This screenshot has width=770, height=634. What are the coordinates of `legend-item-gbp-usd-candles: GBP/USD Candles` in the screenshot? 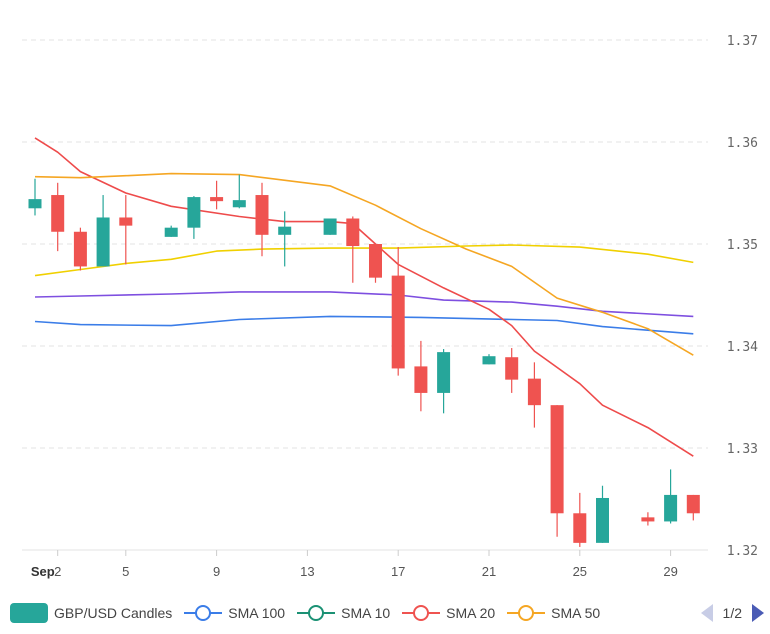 It's located at (86, 613).